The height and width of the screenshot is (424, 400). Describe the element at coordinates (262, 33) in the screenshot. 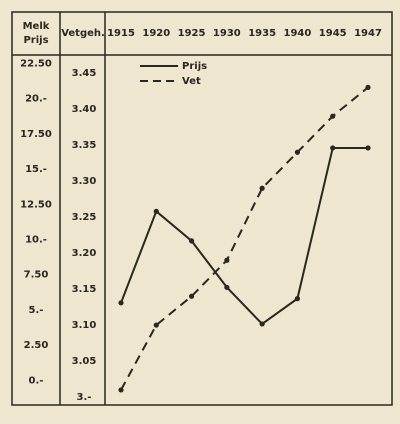

I see `x-tick-label: 1935` at that location.